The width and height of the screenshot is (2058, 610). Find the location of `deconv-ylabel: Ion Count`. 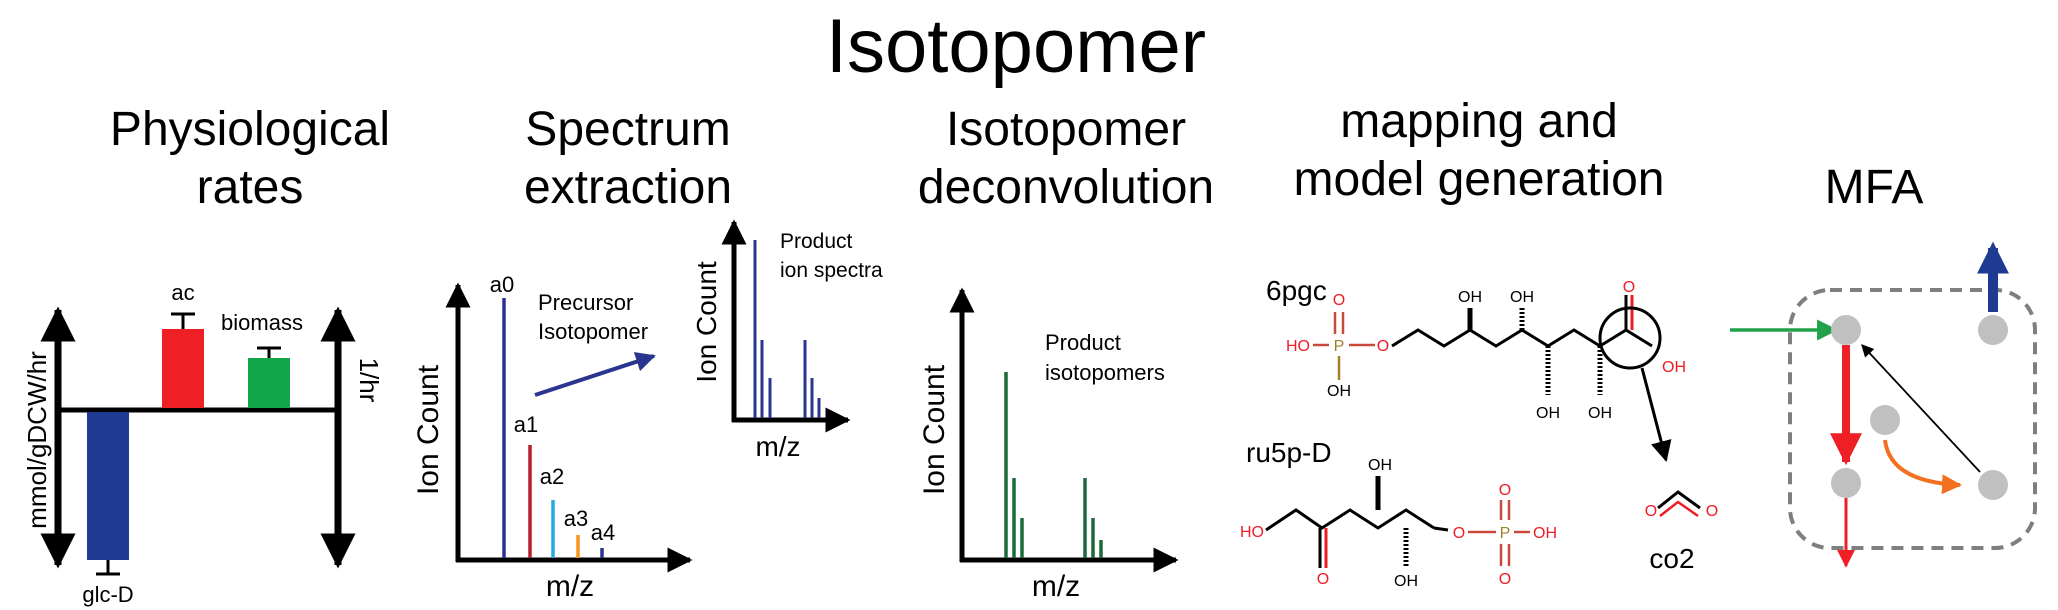

deconv-ylabel: Ion Count is located at coordinates (934, 429).